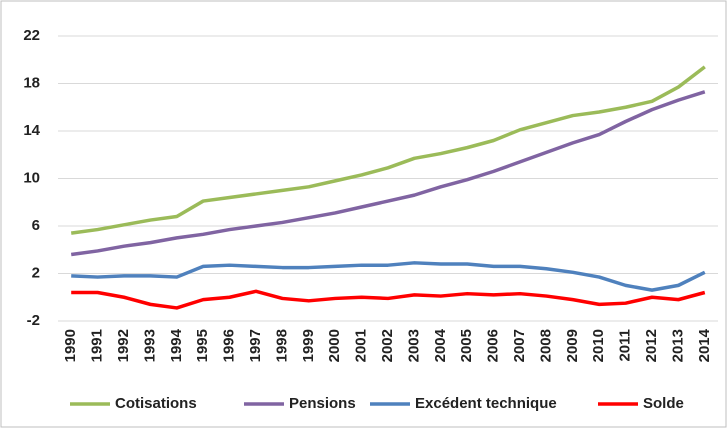  What do you see at coordinates (361, 345) in the screenshot?
I see `x-tick-label: 2001` at bounding box center [361, 345].